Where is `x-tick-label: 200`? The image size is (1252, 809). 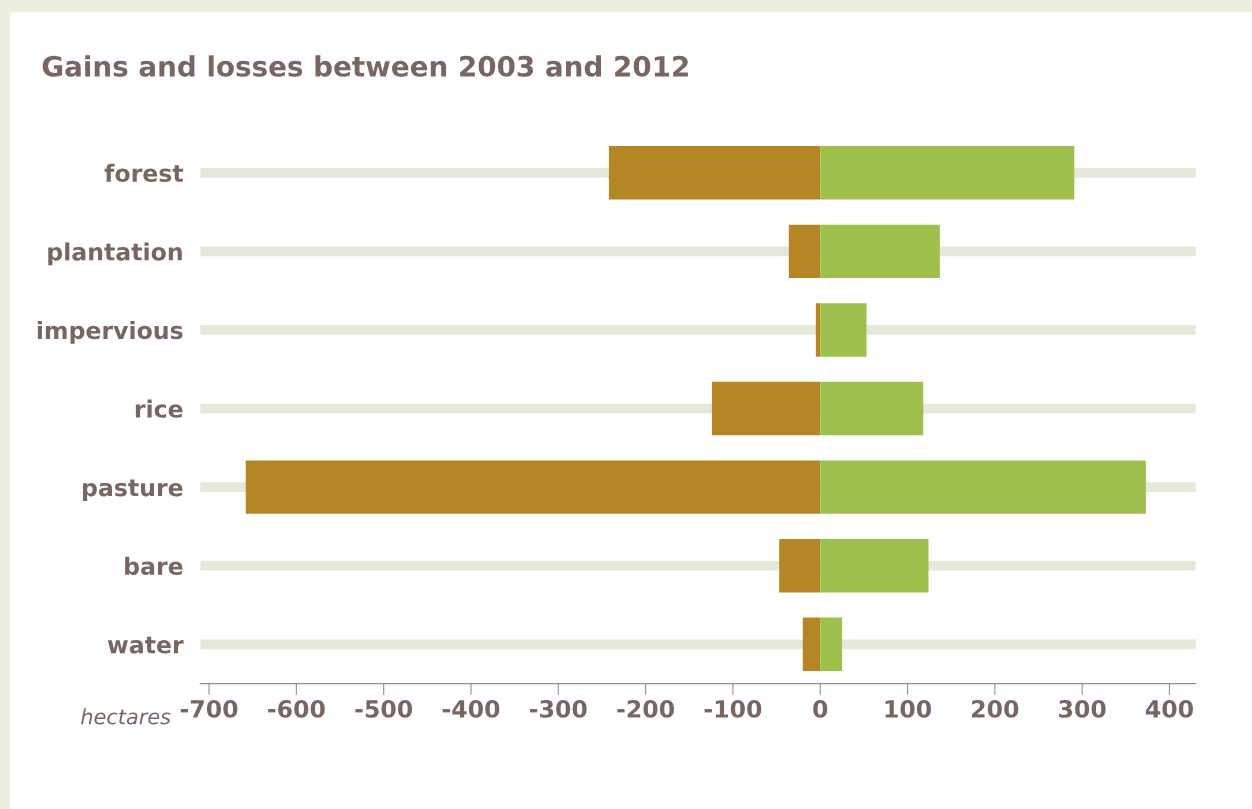 x-tick-label: 200 is located at coordinates (995, 708).